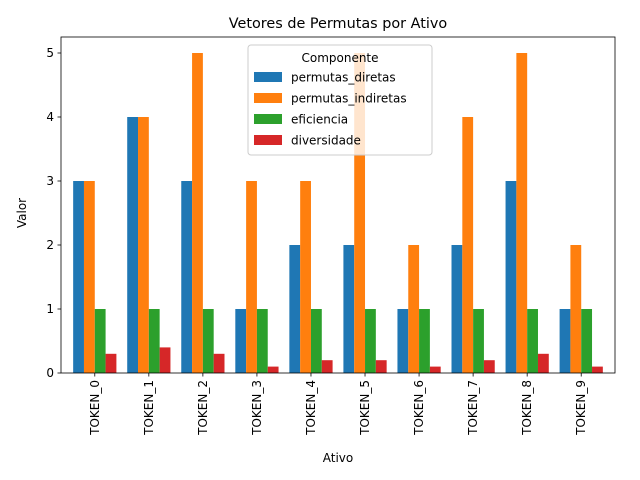  Describe the element at coordinates (268, 140) in the screenshot. I see `legend-swatch-diversidade` at that location.